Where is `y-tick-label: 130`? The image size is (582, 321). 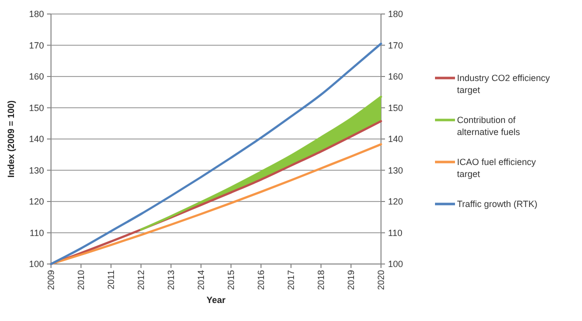 y-tick-label: 130 is located at coordinates (36, 170).